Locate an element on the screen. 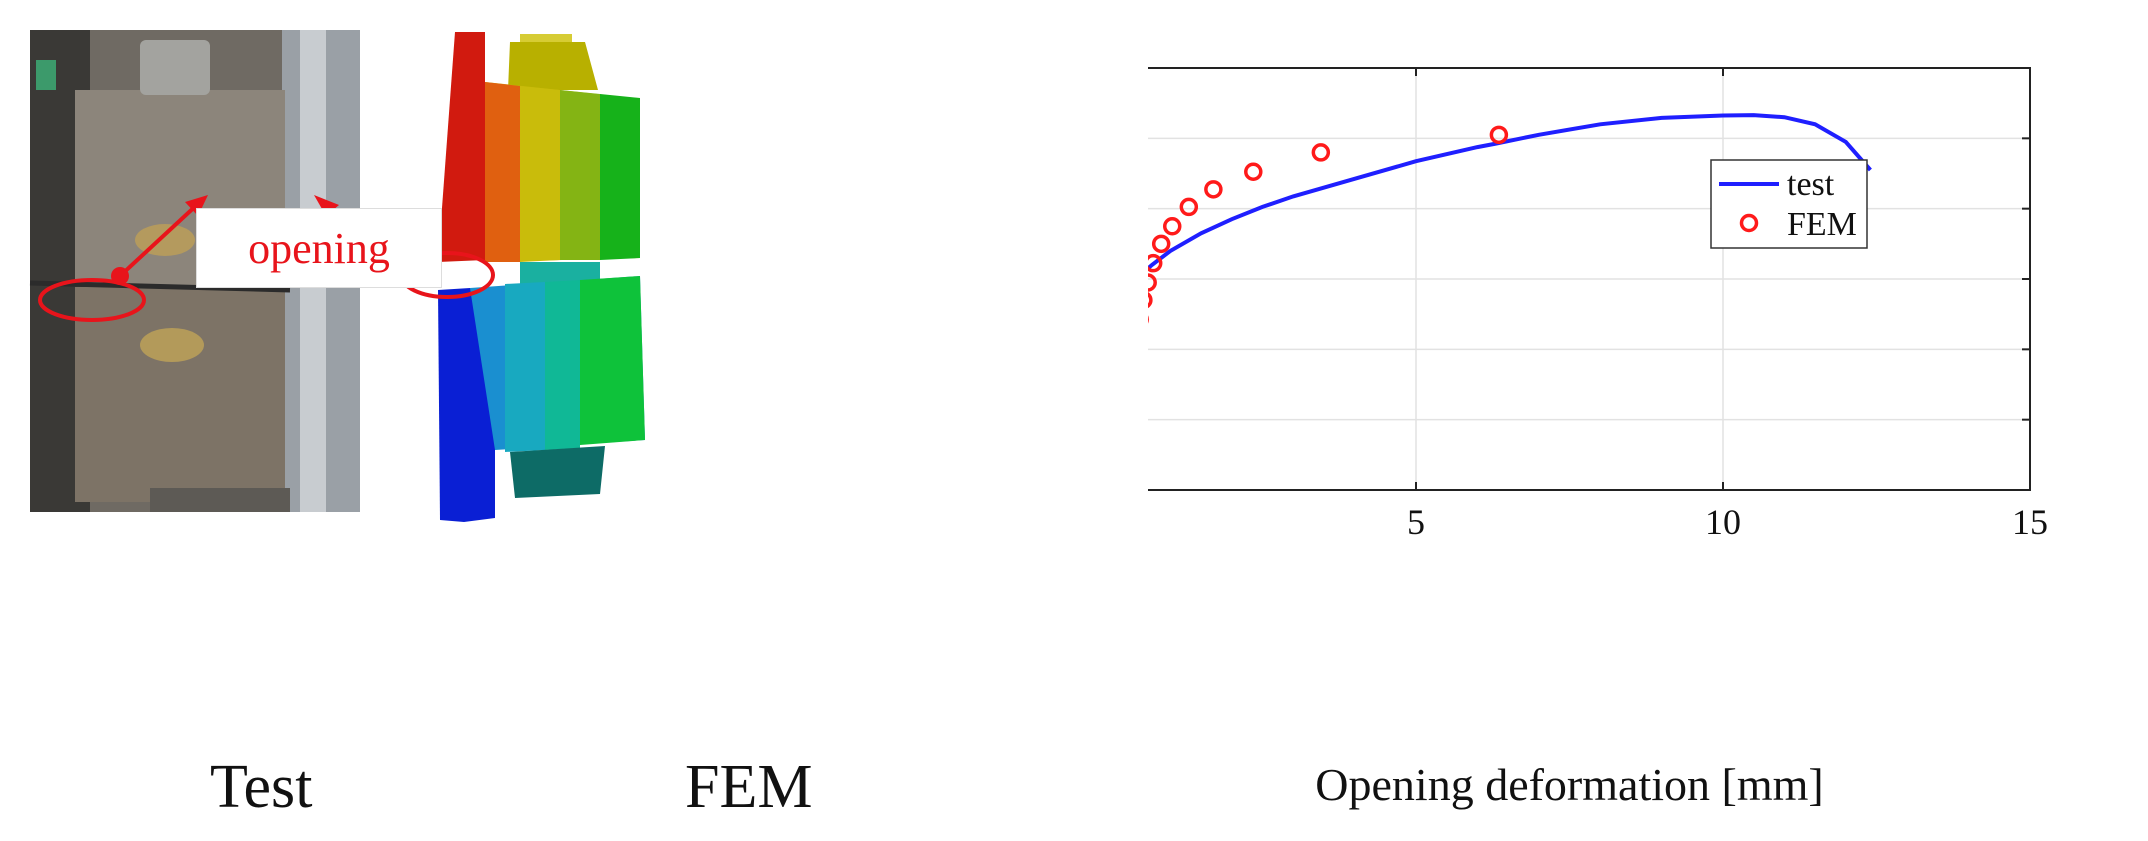  opening-label: opening is located at coordinates (319, 248).